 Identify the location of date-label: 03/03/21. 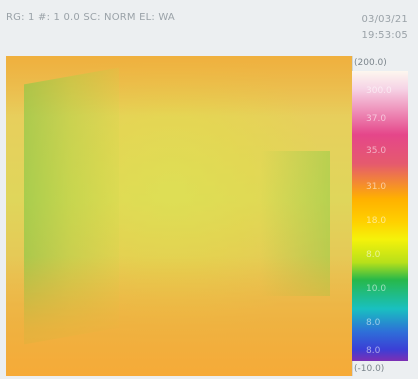
(384, 19).